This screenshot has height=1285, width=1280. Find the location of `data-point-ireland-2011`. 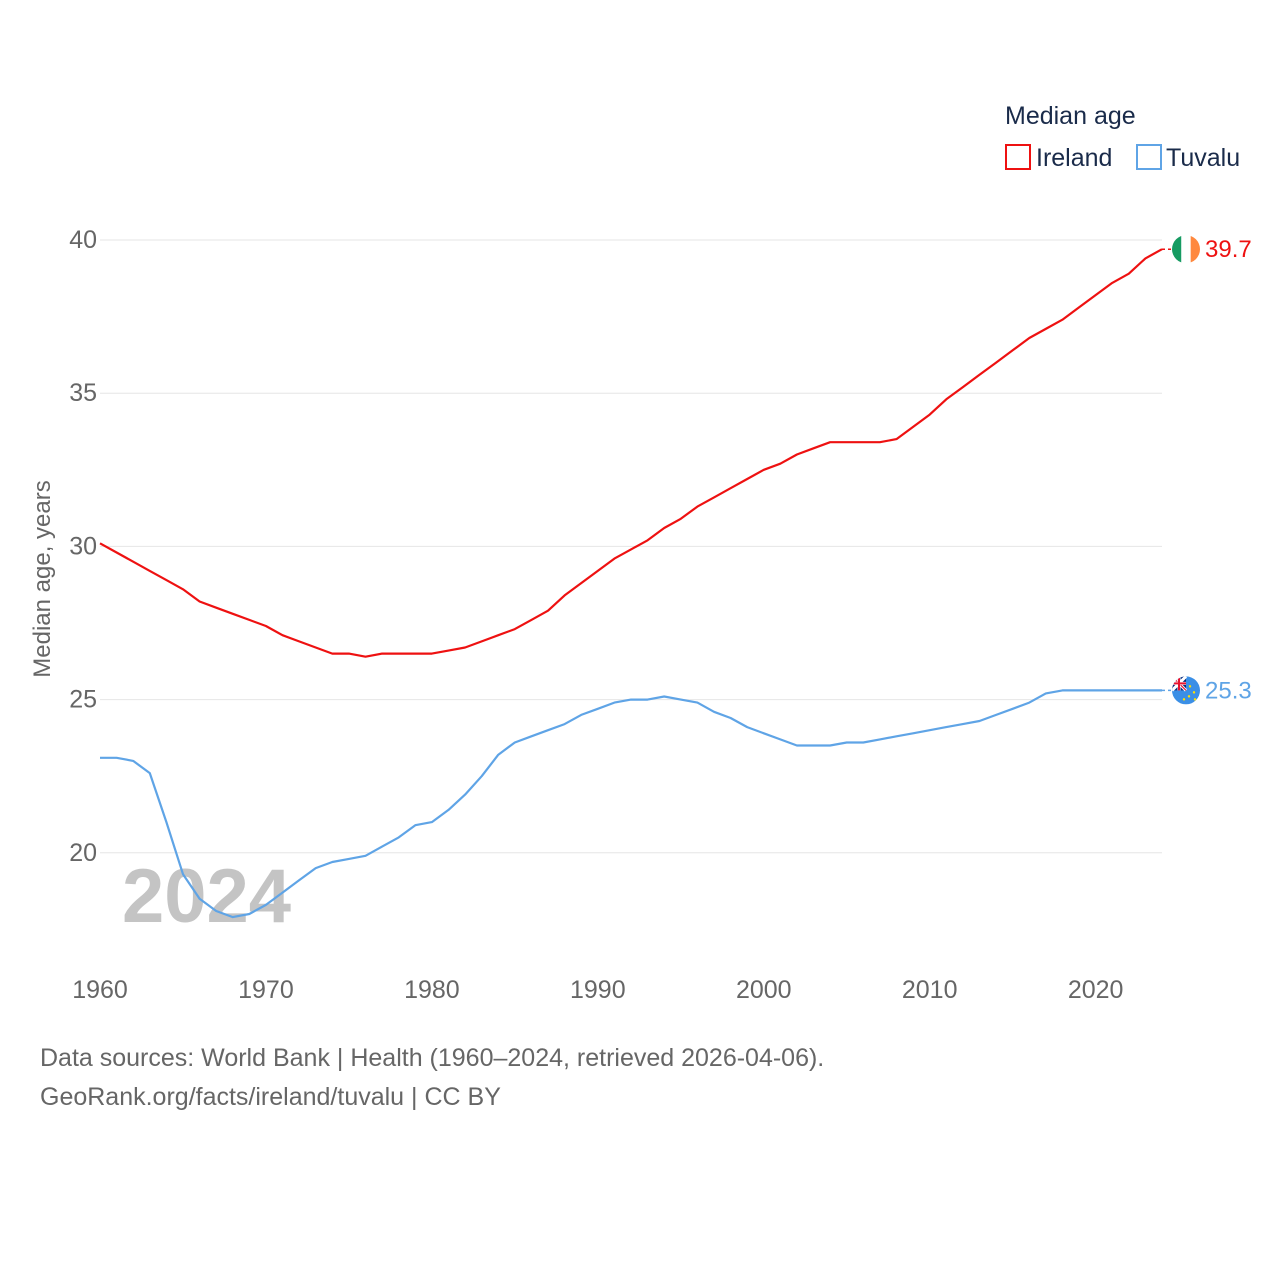

data-point-ireland-2011 is located at coordinates (946, 399).